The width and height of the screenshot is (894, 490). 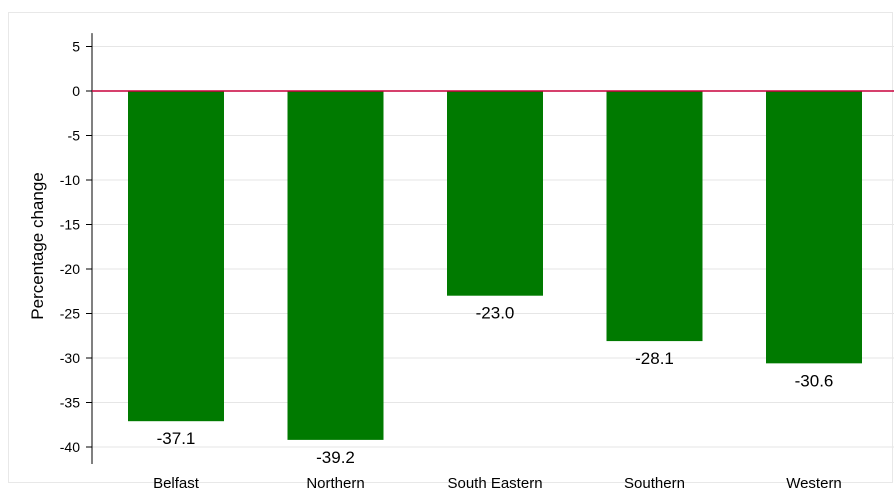 I want to click on x-category-label: Western, so click(x=814, y=482).